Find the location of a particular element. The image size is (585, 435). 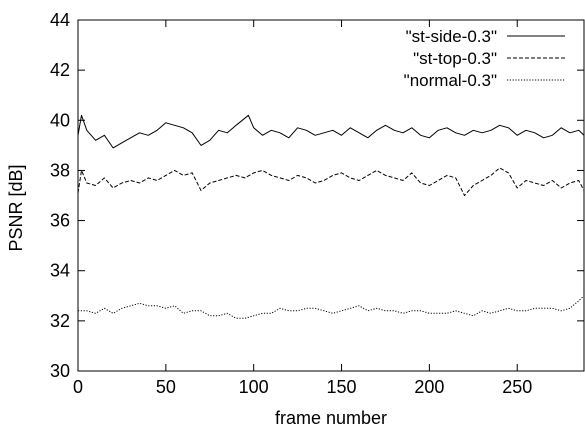

y-tick-label: 42 is located at coordinates (60, 70).